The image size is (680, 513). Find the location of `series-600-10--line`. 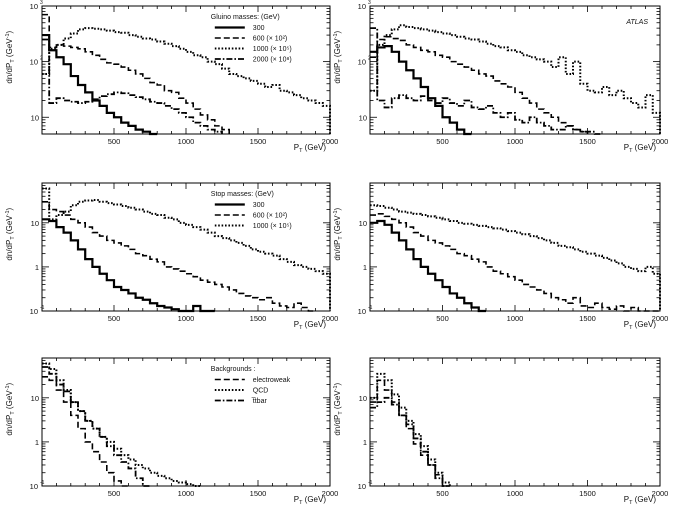

series-600-10--line is located at coordinates (136, 73).